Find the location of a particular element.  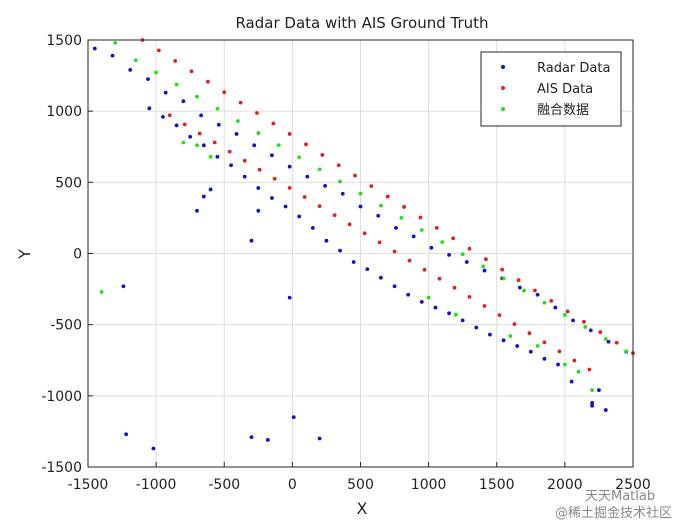

y-tick-label: 1500 is located at coordinates (64, 41).